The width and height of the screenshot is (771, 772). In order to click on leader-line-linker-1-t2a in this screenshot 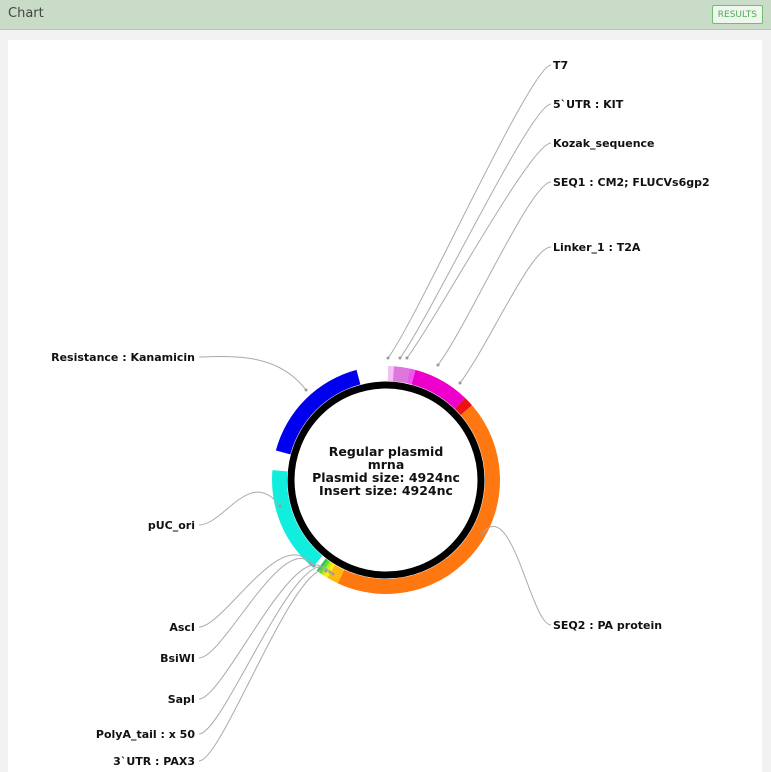, I will do `click(505, 315)`.